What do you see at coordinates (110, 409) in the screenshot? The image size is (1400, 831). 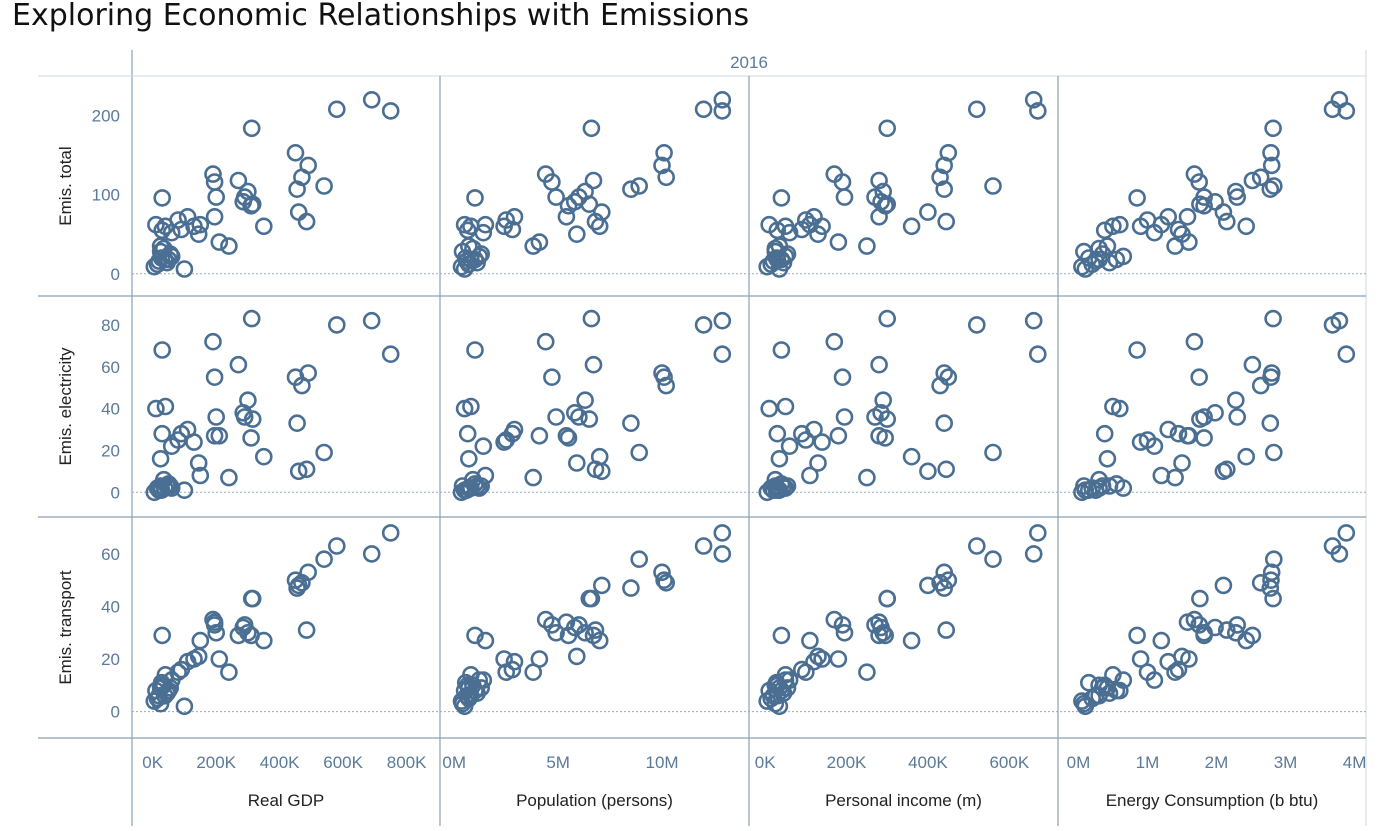 I see `y-tick-label: 40` at bounding box center [110, 409].